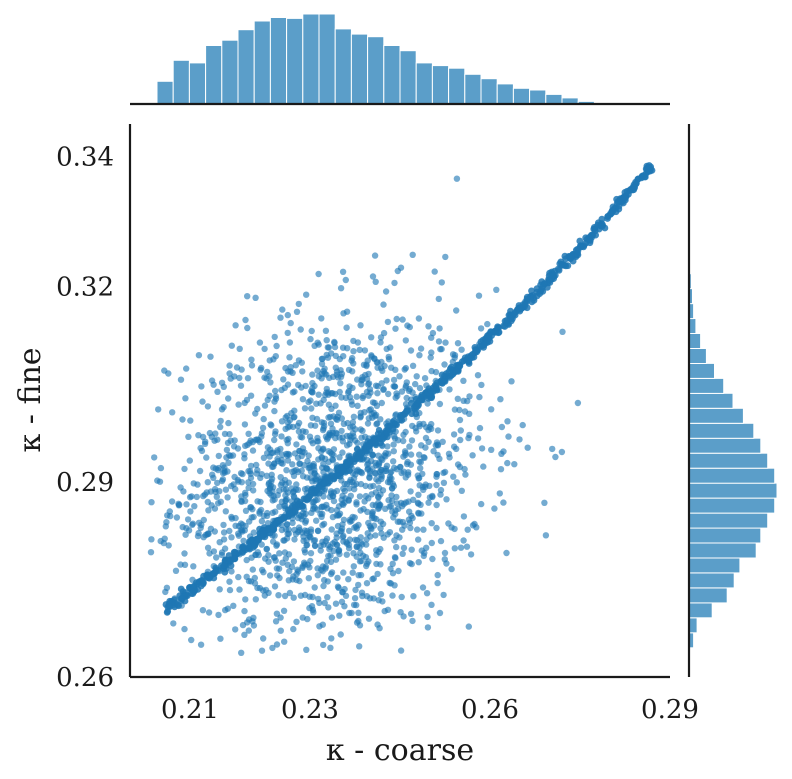  Describe the element at coordinates (85, 288) in the screenshot. I see `y-tick-label: 0.32` at that location.